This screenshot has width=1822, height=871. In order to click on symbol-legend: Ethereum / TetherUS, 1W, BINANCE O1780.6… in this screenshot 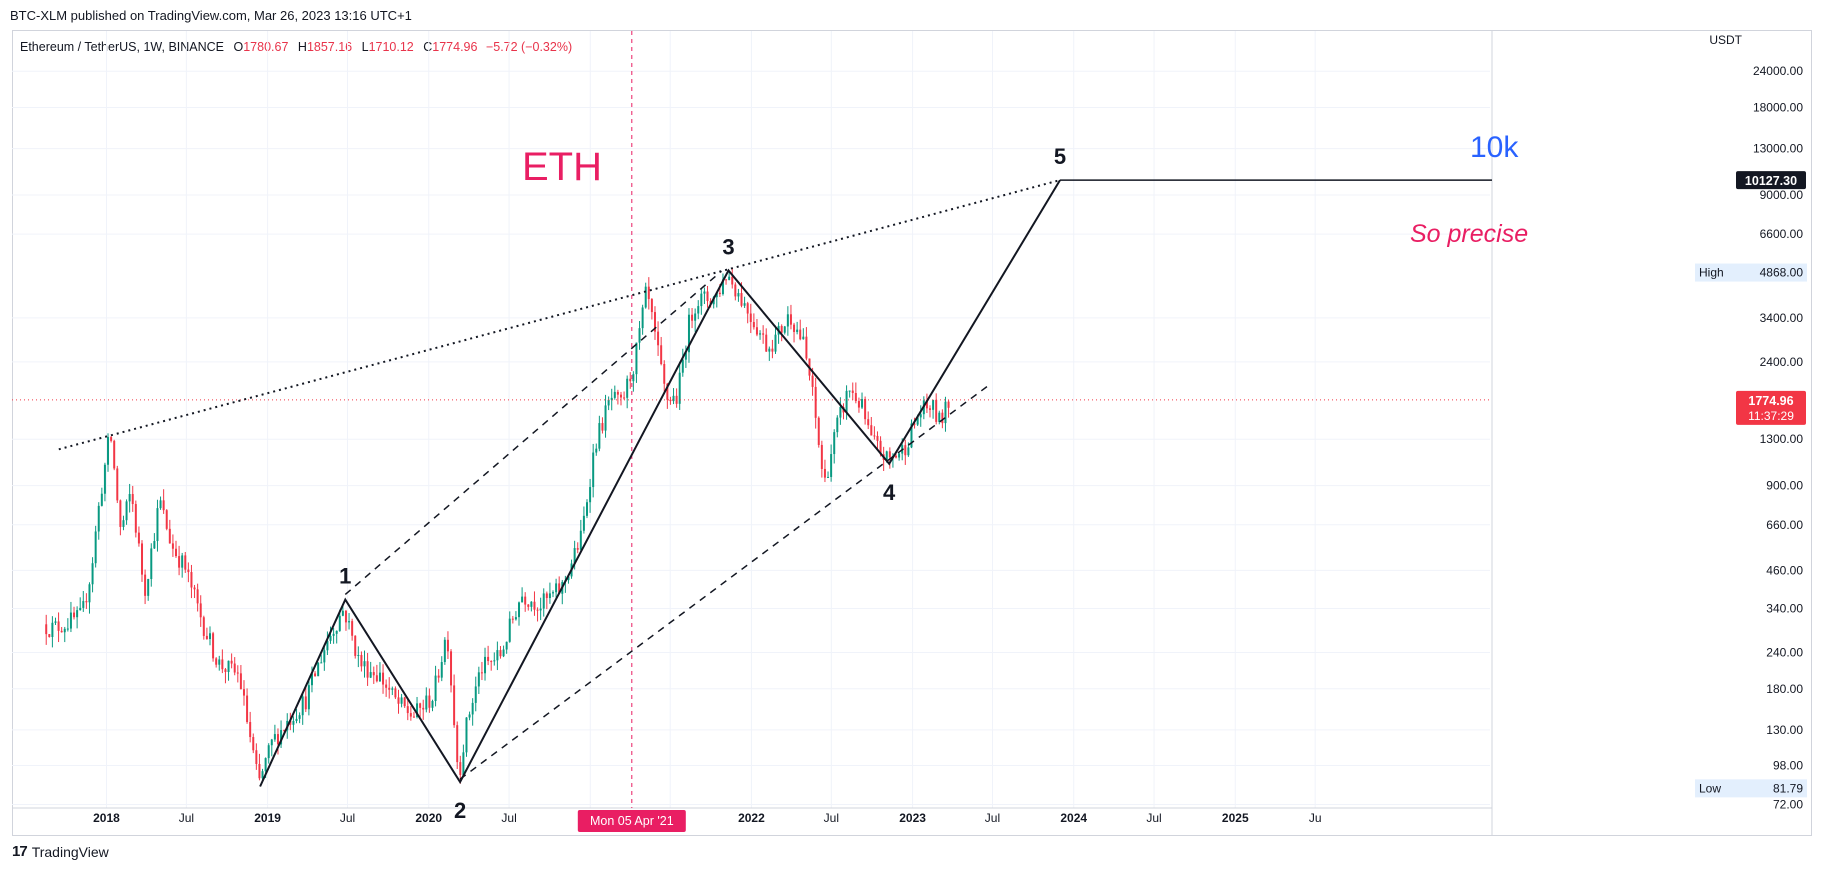, I will do `click(296, 47)`.